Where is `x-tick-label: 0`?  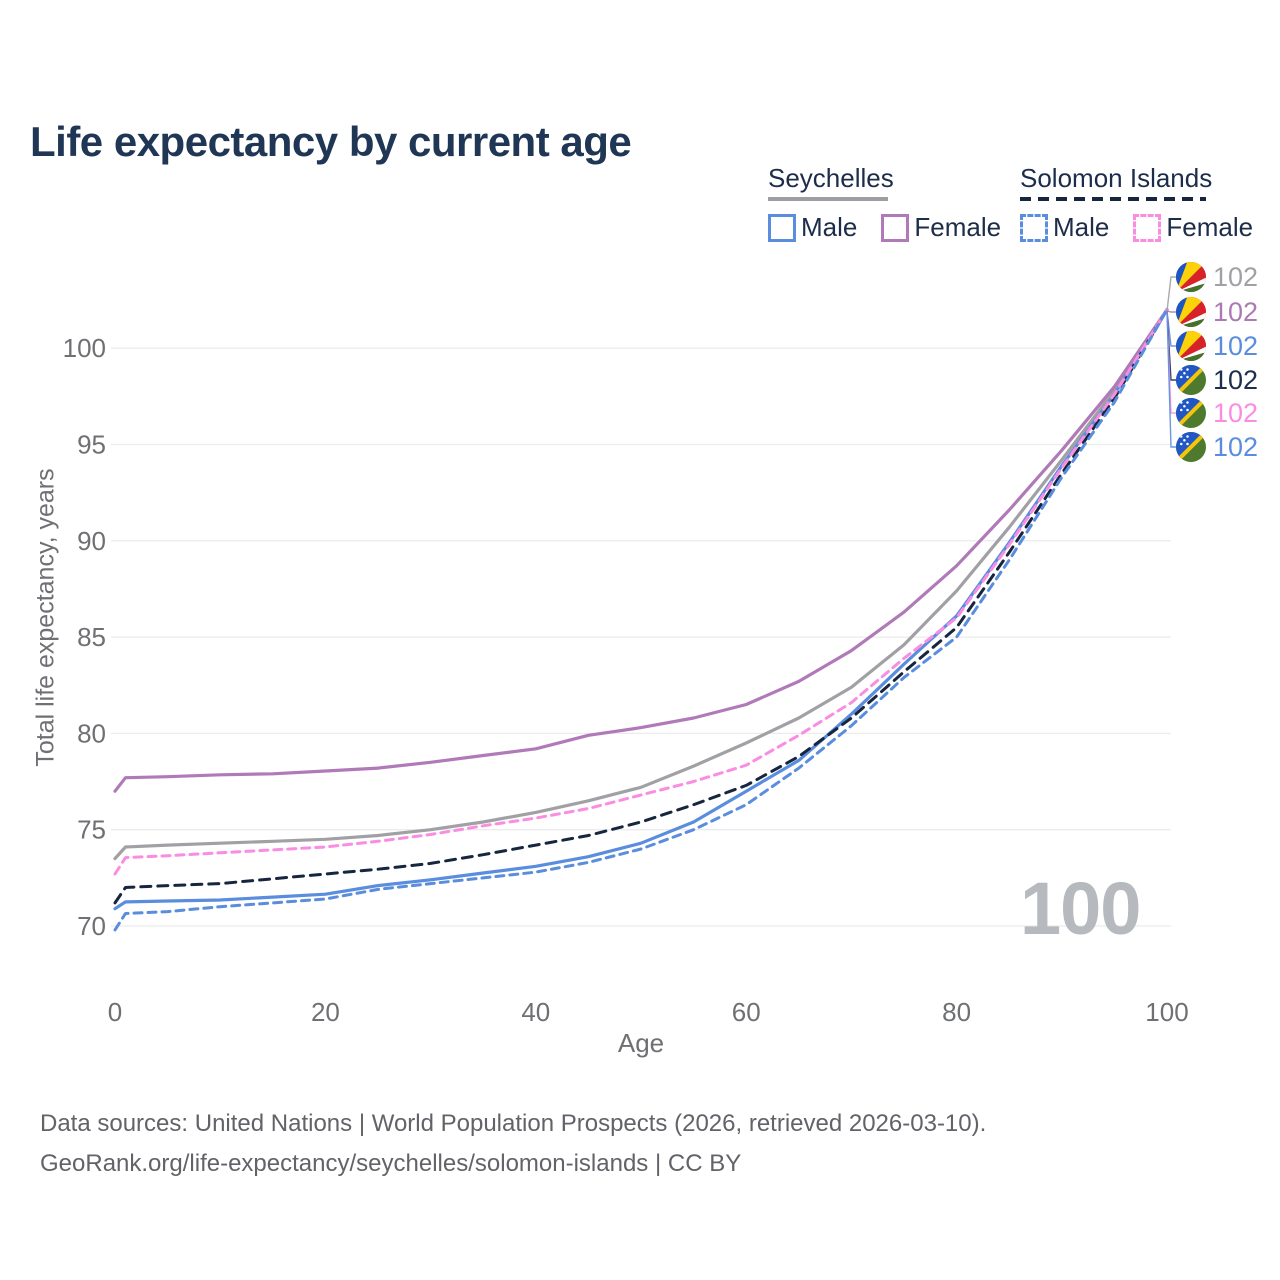
x-tick-label: 0 is located at coordinates (115, 1012).